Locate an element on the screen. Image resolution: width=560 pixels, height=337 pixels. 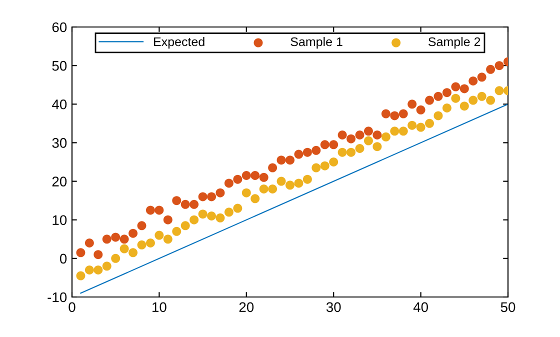
y-tick-label: -10 is located at coordinates (57, 297).